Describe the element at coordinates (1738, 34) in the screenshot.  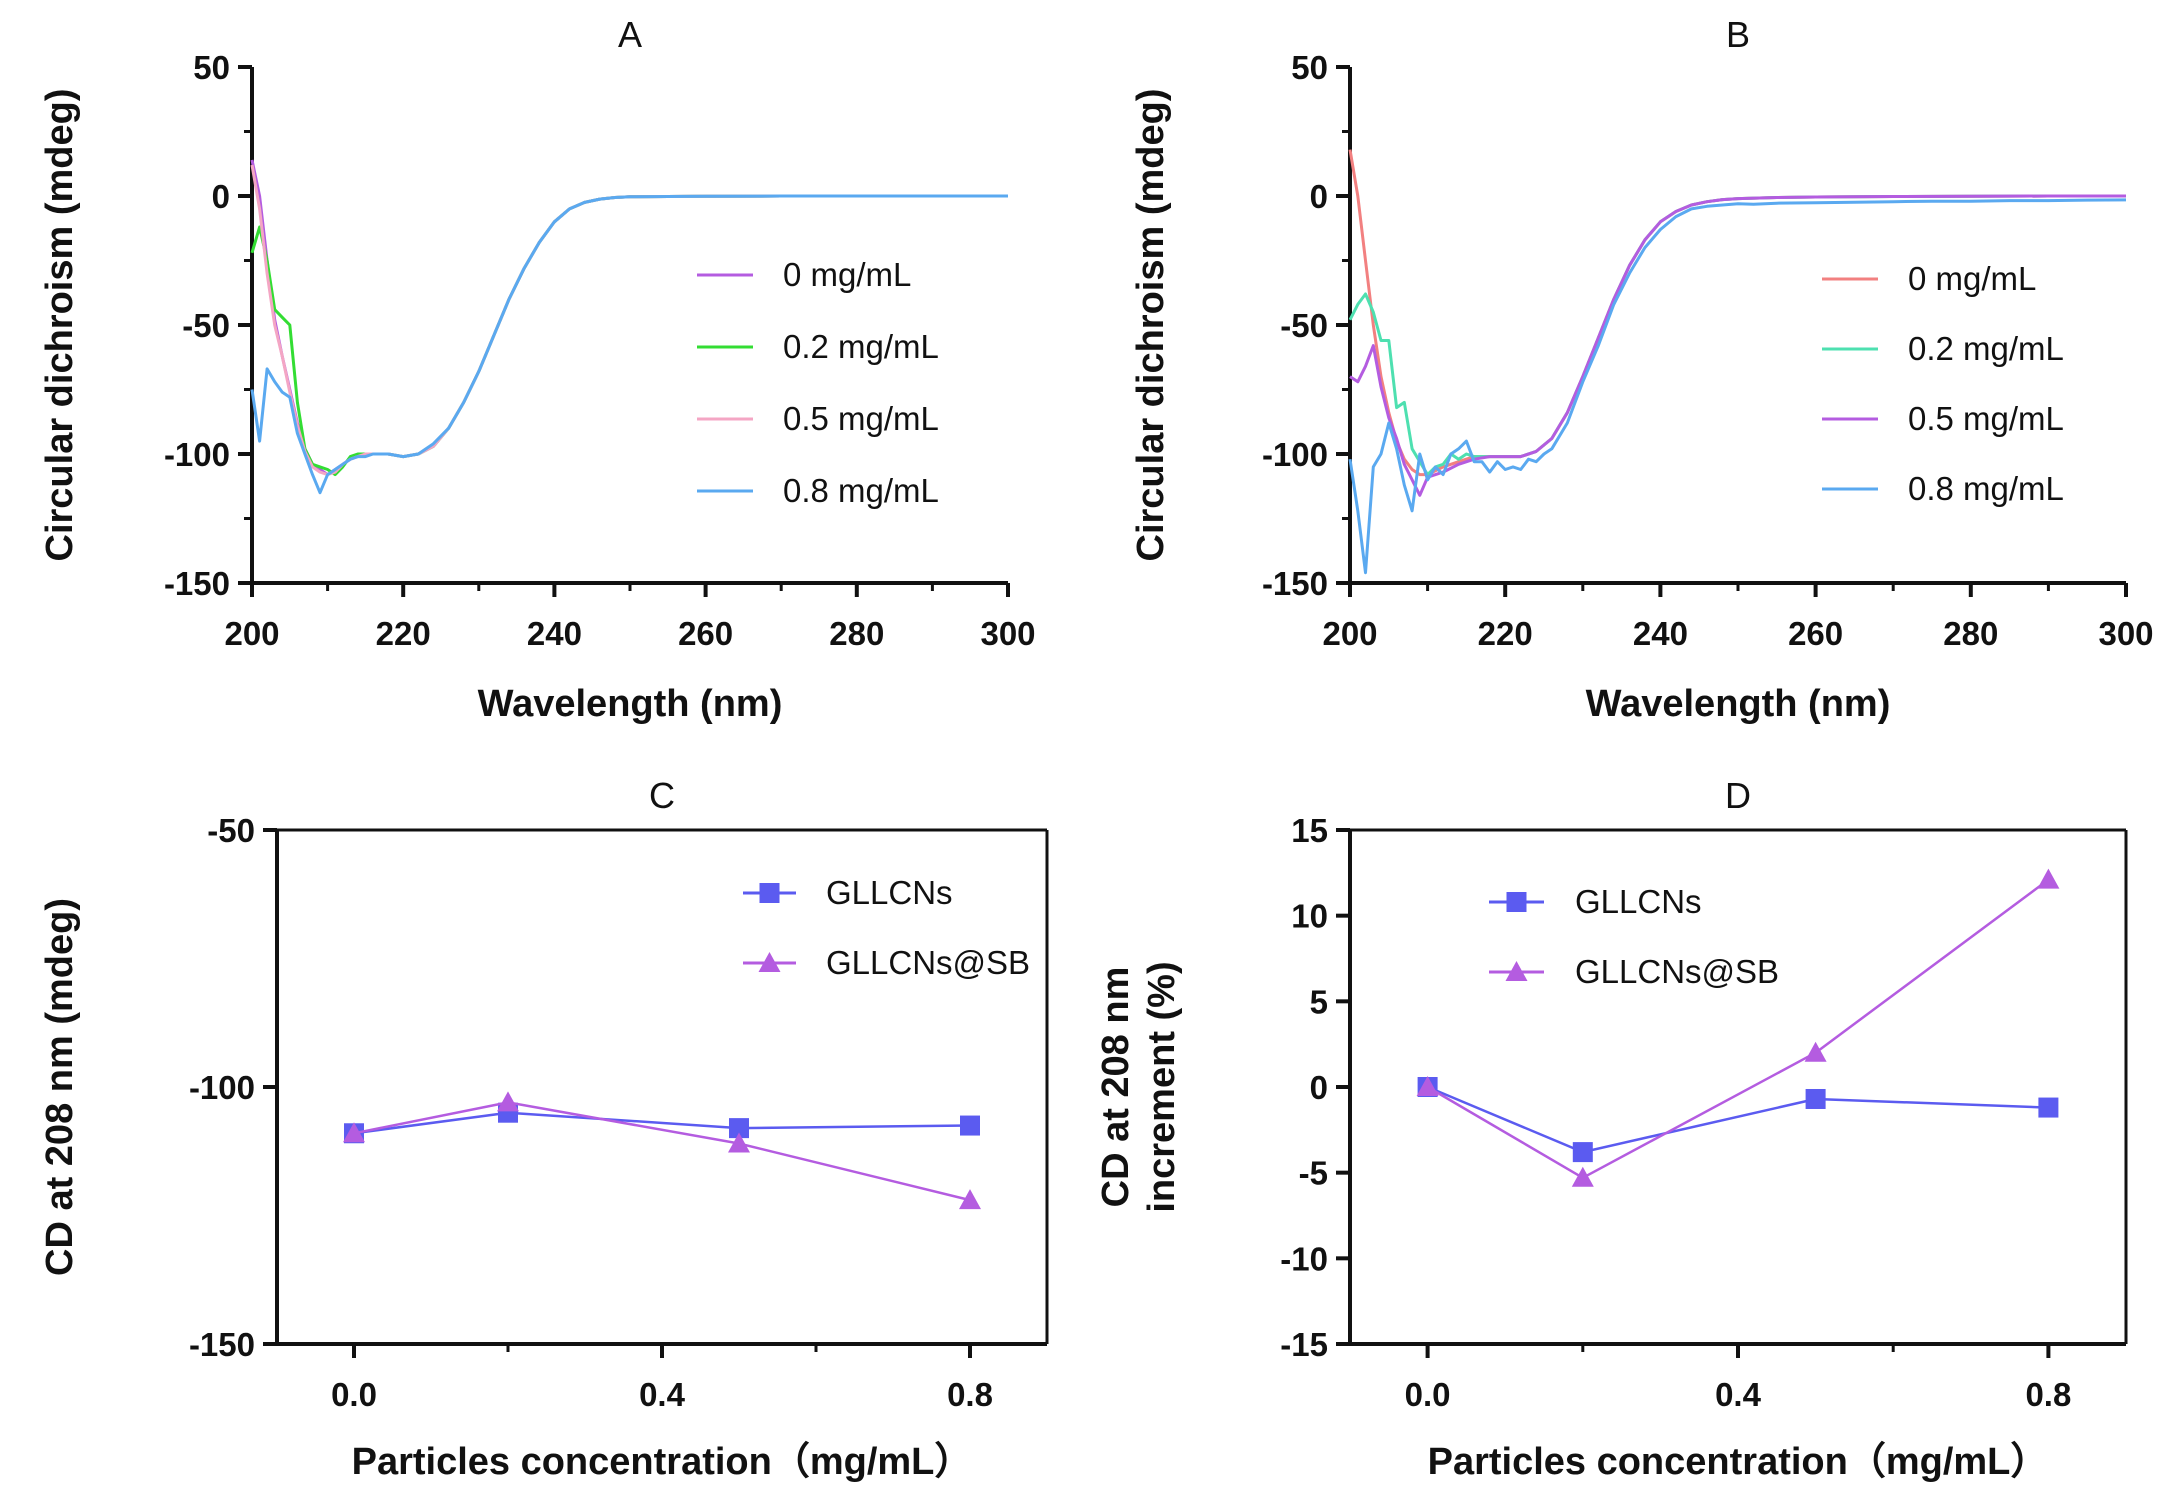
I see `panel-title: B` at that location.